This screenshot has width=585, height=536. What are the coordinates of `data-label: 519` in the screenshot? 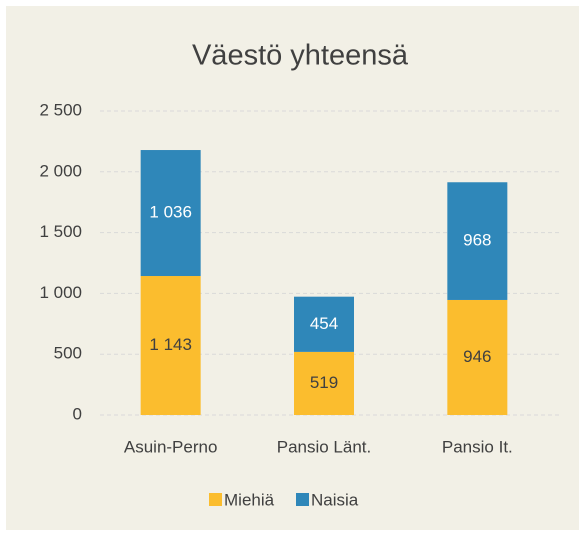 It's located at (324, 382).